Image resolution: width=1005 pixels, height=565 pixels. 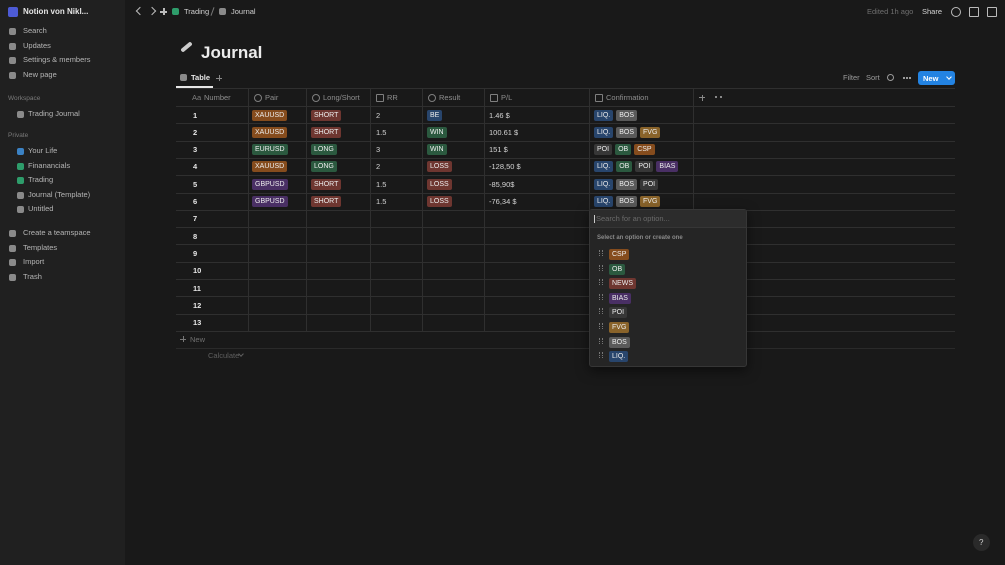 I want to click on row-number: 8, so click(x=195, y=236).